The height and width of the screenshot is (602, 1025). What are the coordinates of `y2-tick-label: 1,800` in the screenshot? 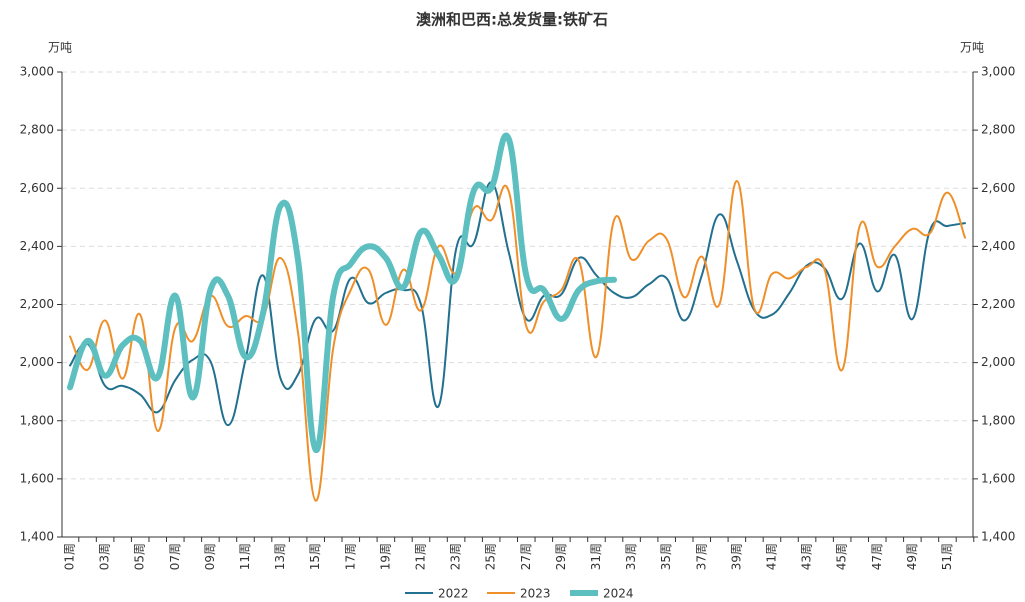 It's located at (998, 420).